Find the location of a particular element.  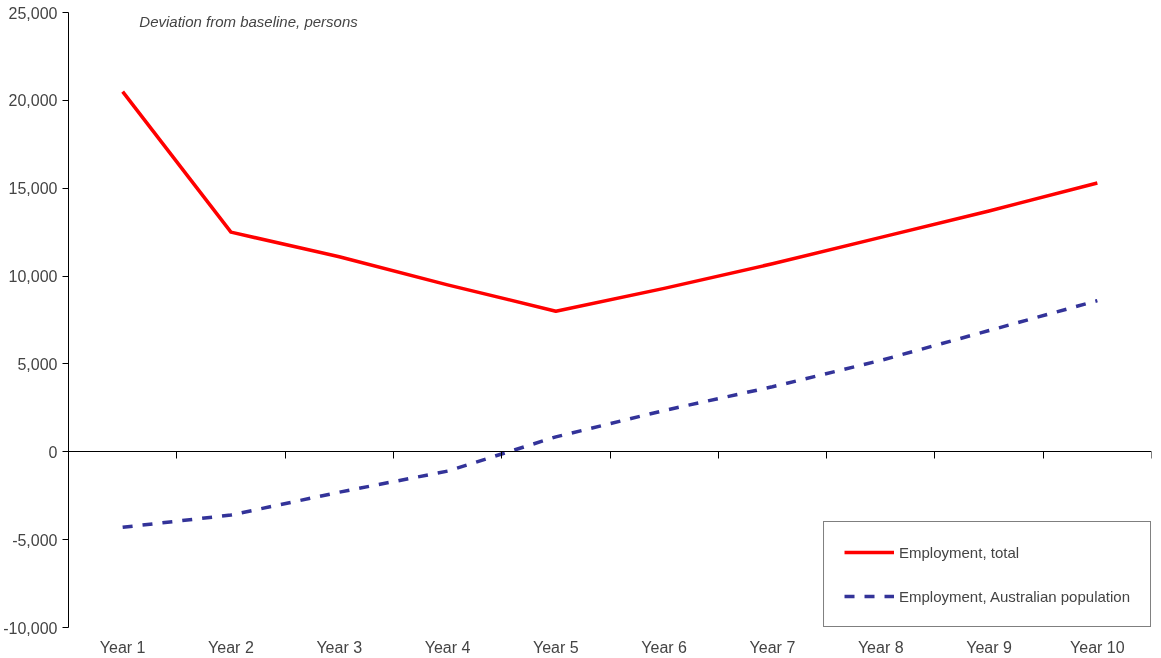

y-tick-label: 25,000 is located at coordinates (33, 13).